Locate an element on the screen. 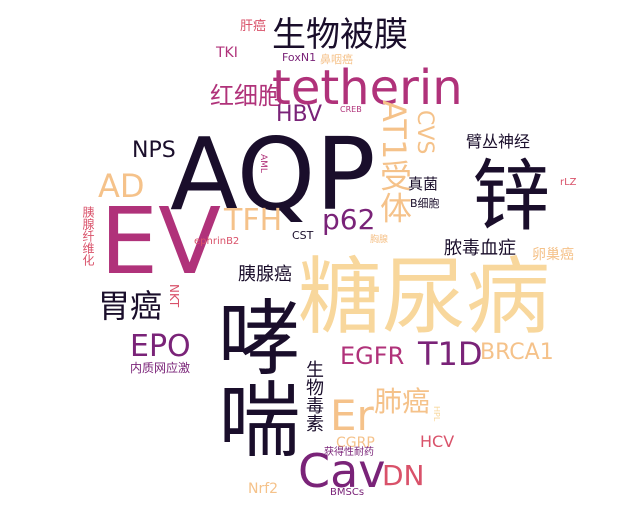 This screenshot has height=515, width=625. word-p62: p62 is located at coordinates (349, 219).